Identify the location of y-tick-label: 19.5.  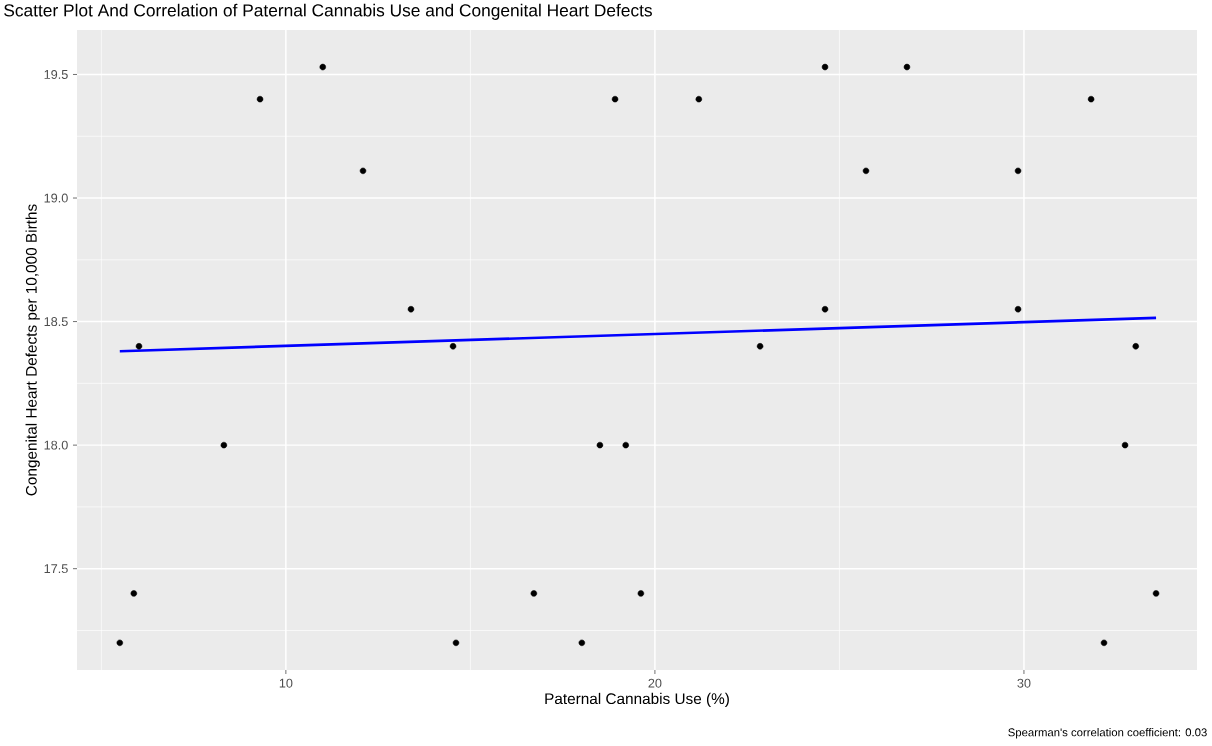
(56, 74).